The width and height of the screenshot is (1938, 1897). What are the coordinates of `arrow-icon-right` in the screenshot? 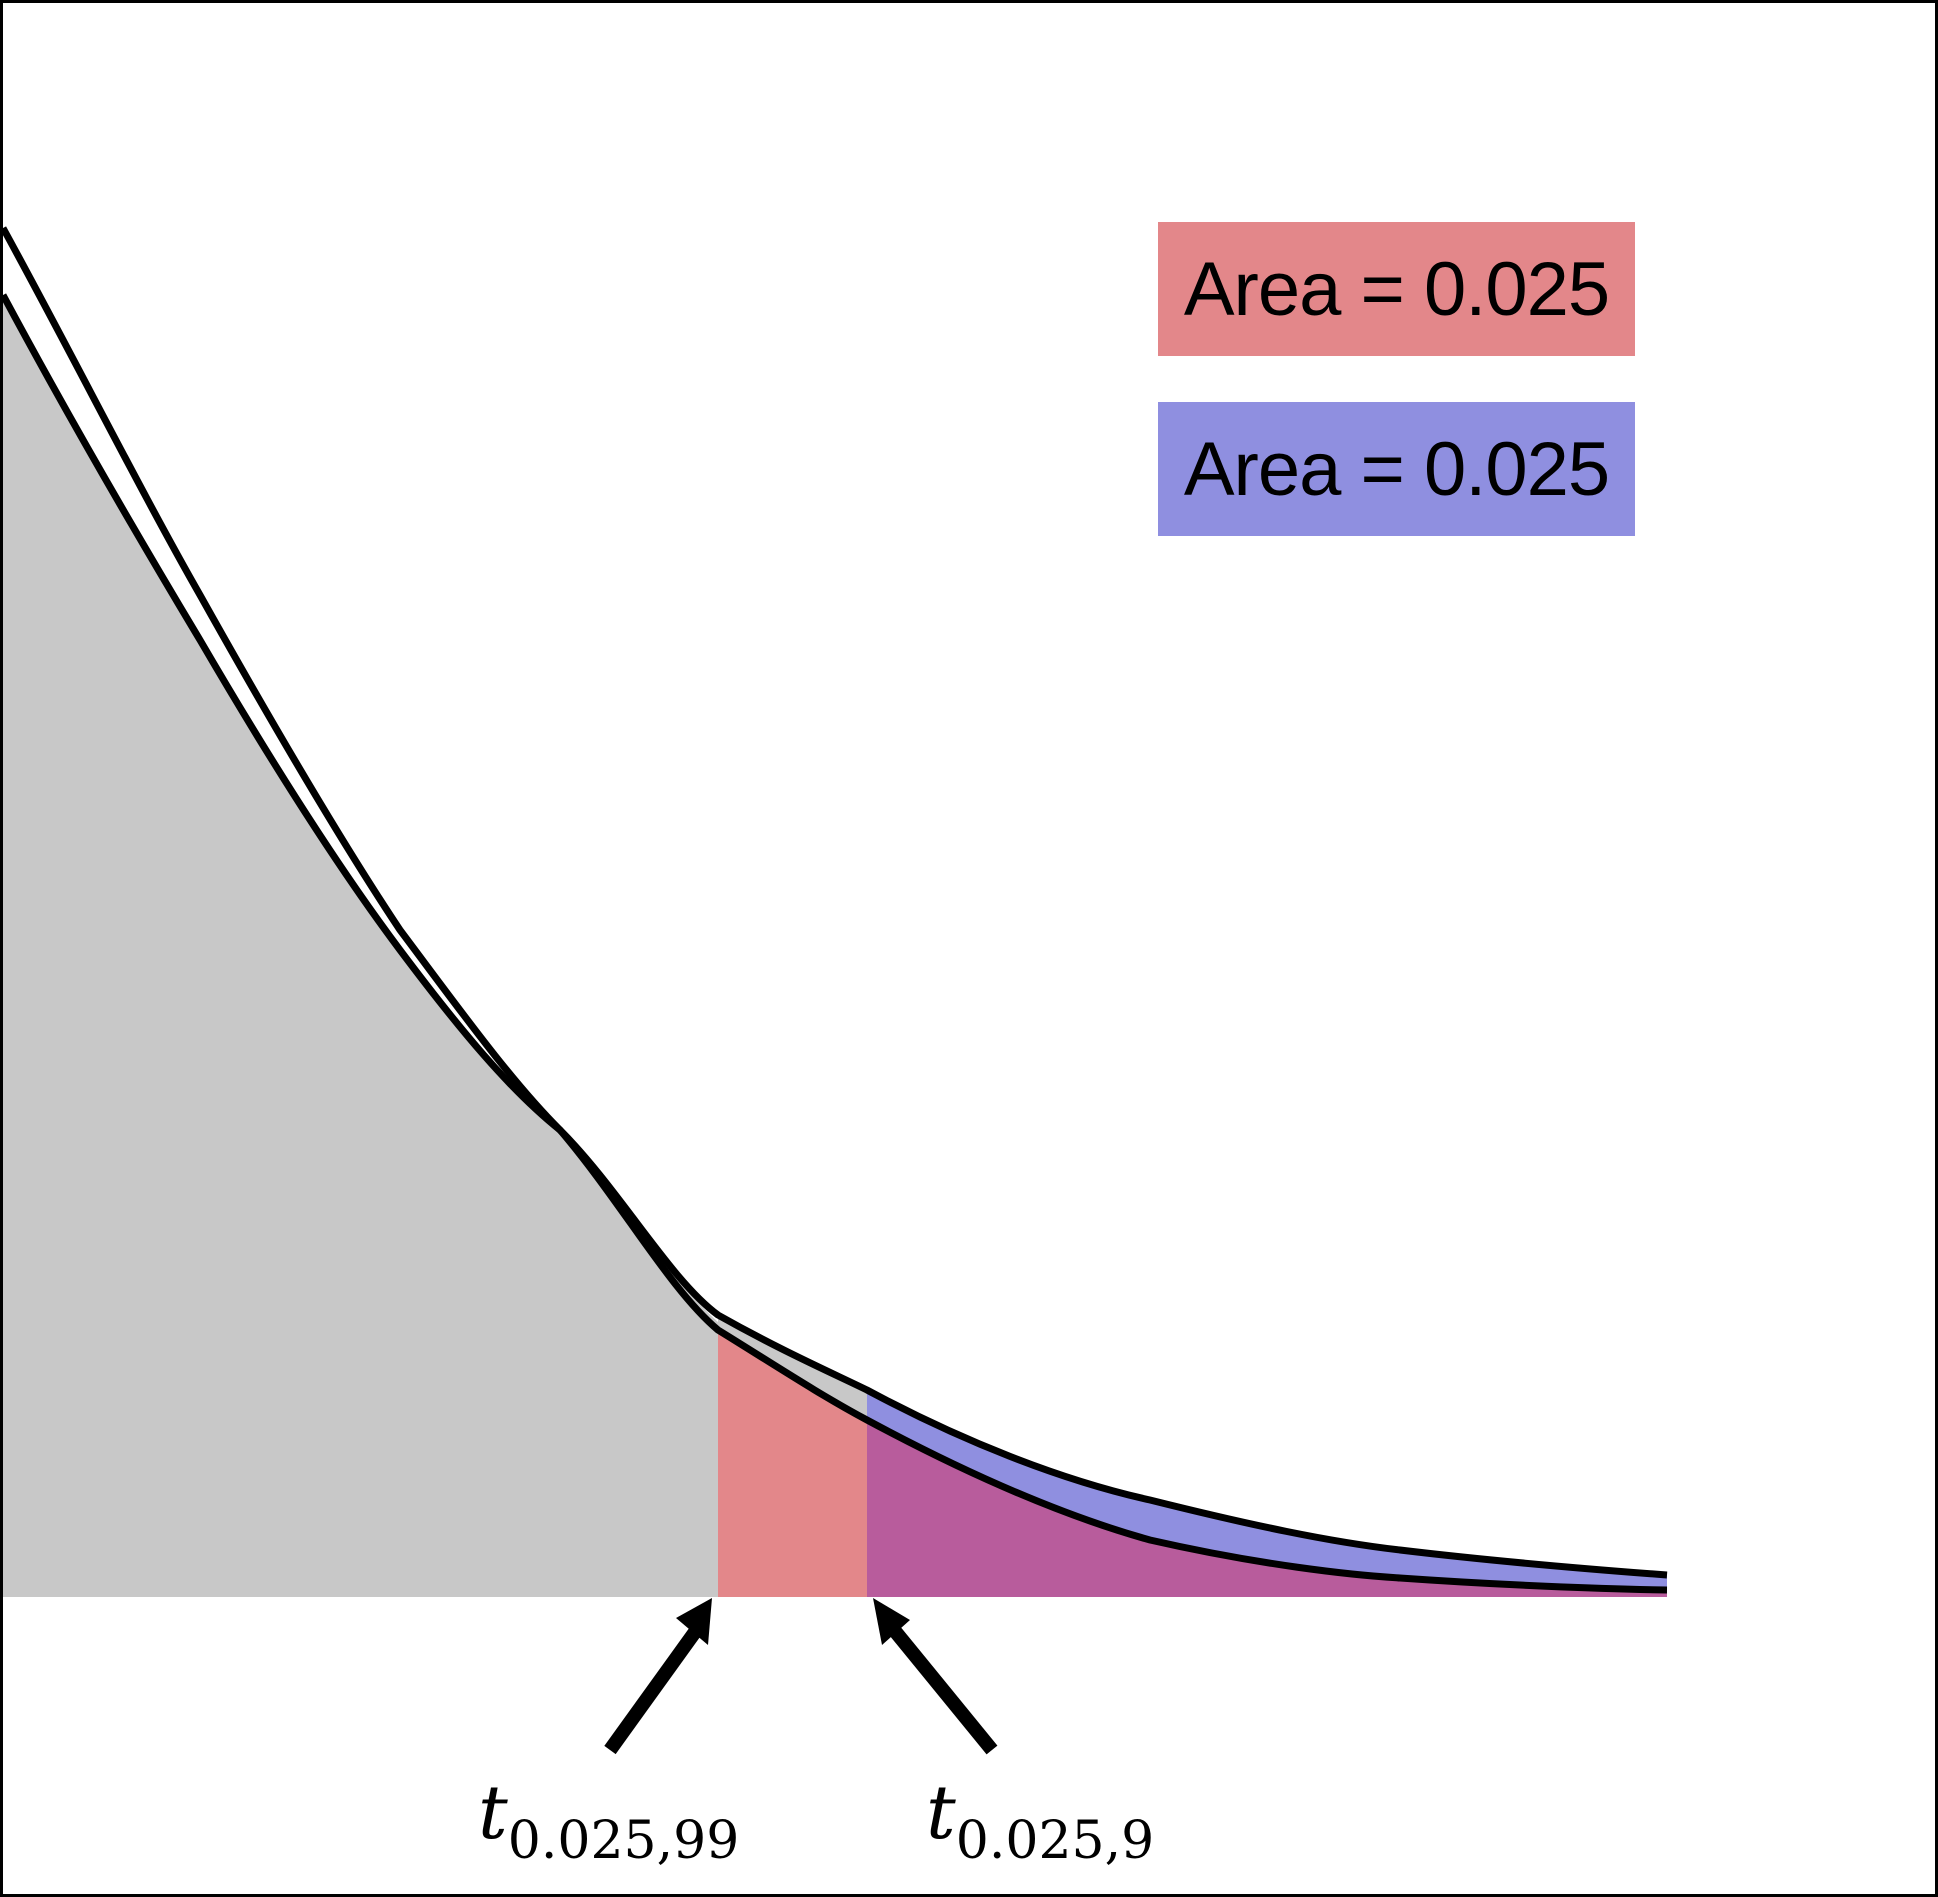 It's located at (935, 1676).